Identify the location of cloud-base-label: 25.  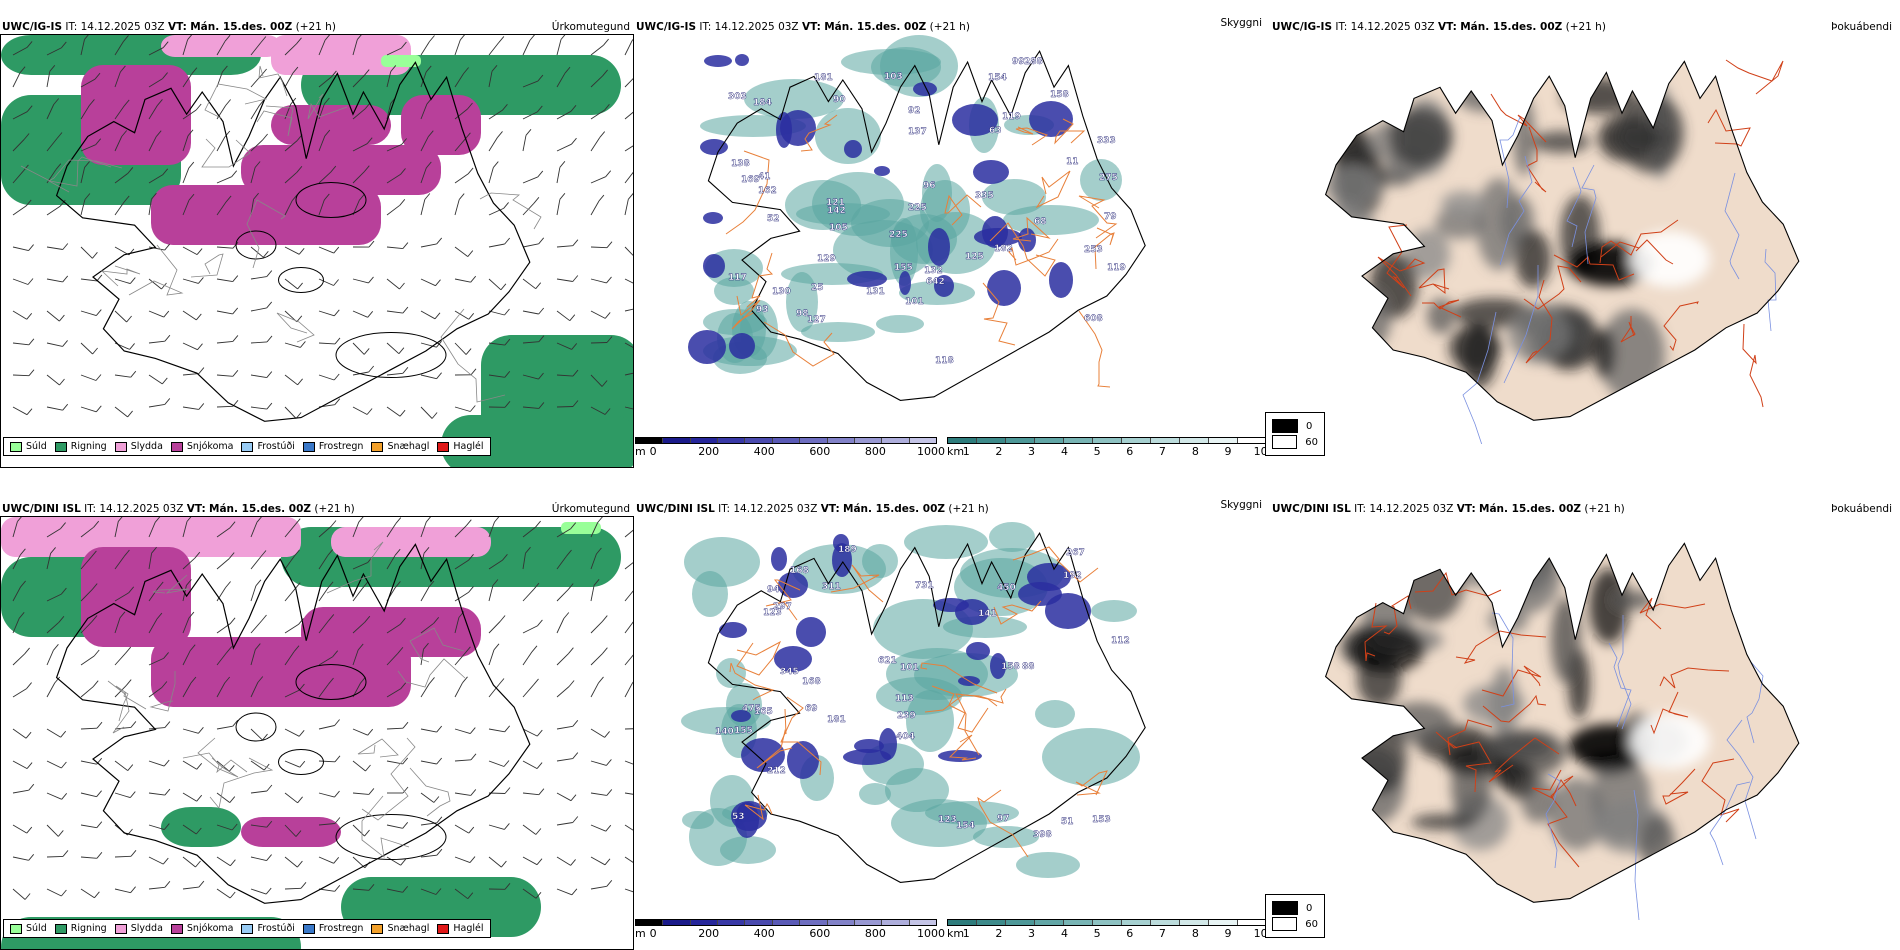
(817, 288).